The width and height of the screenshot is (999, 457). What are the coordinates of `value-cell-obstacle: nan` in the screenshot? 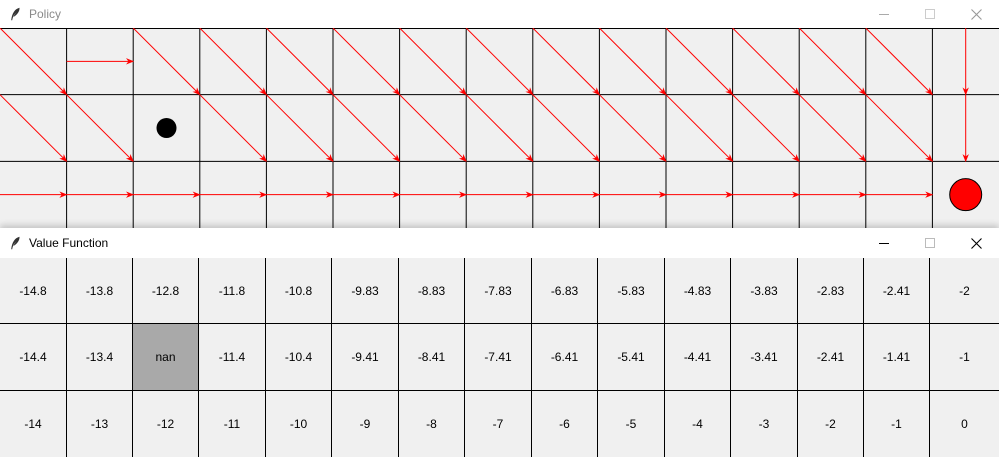 It's located at (166, 357).